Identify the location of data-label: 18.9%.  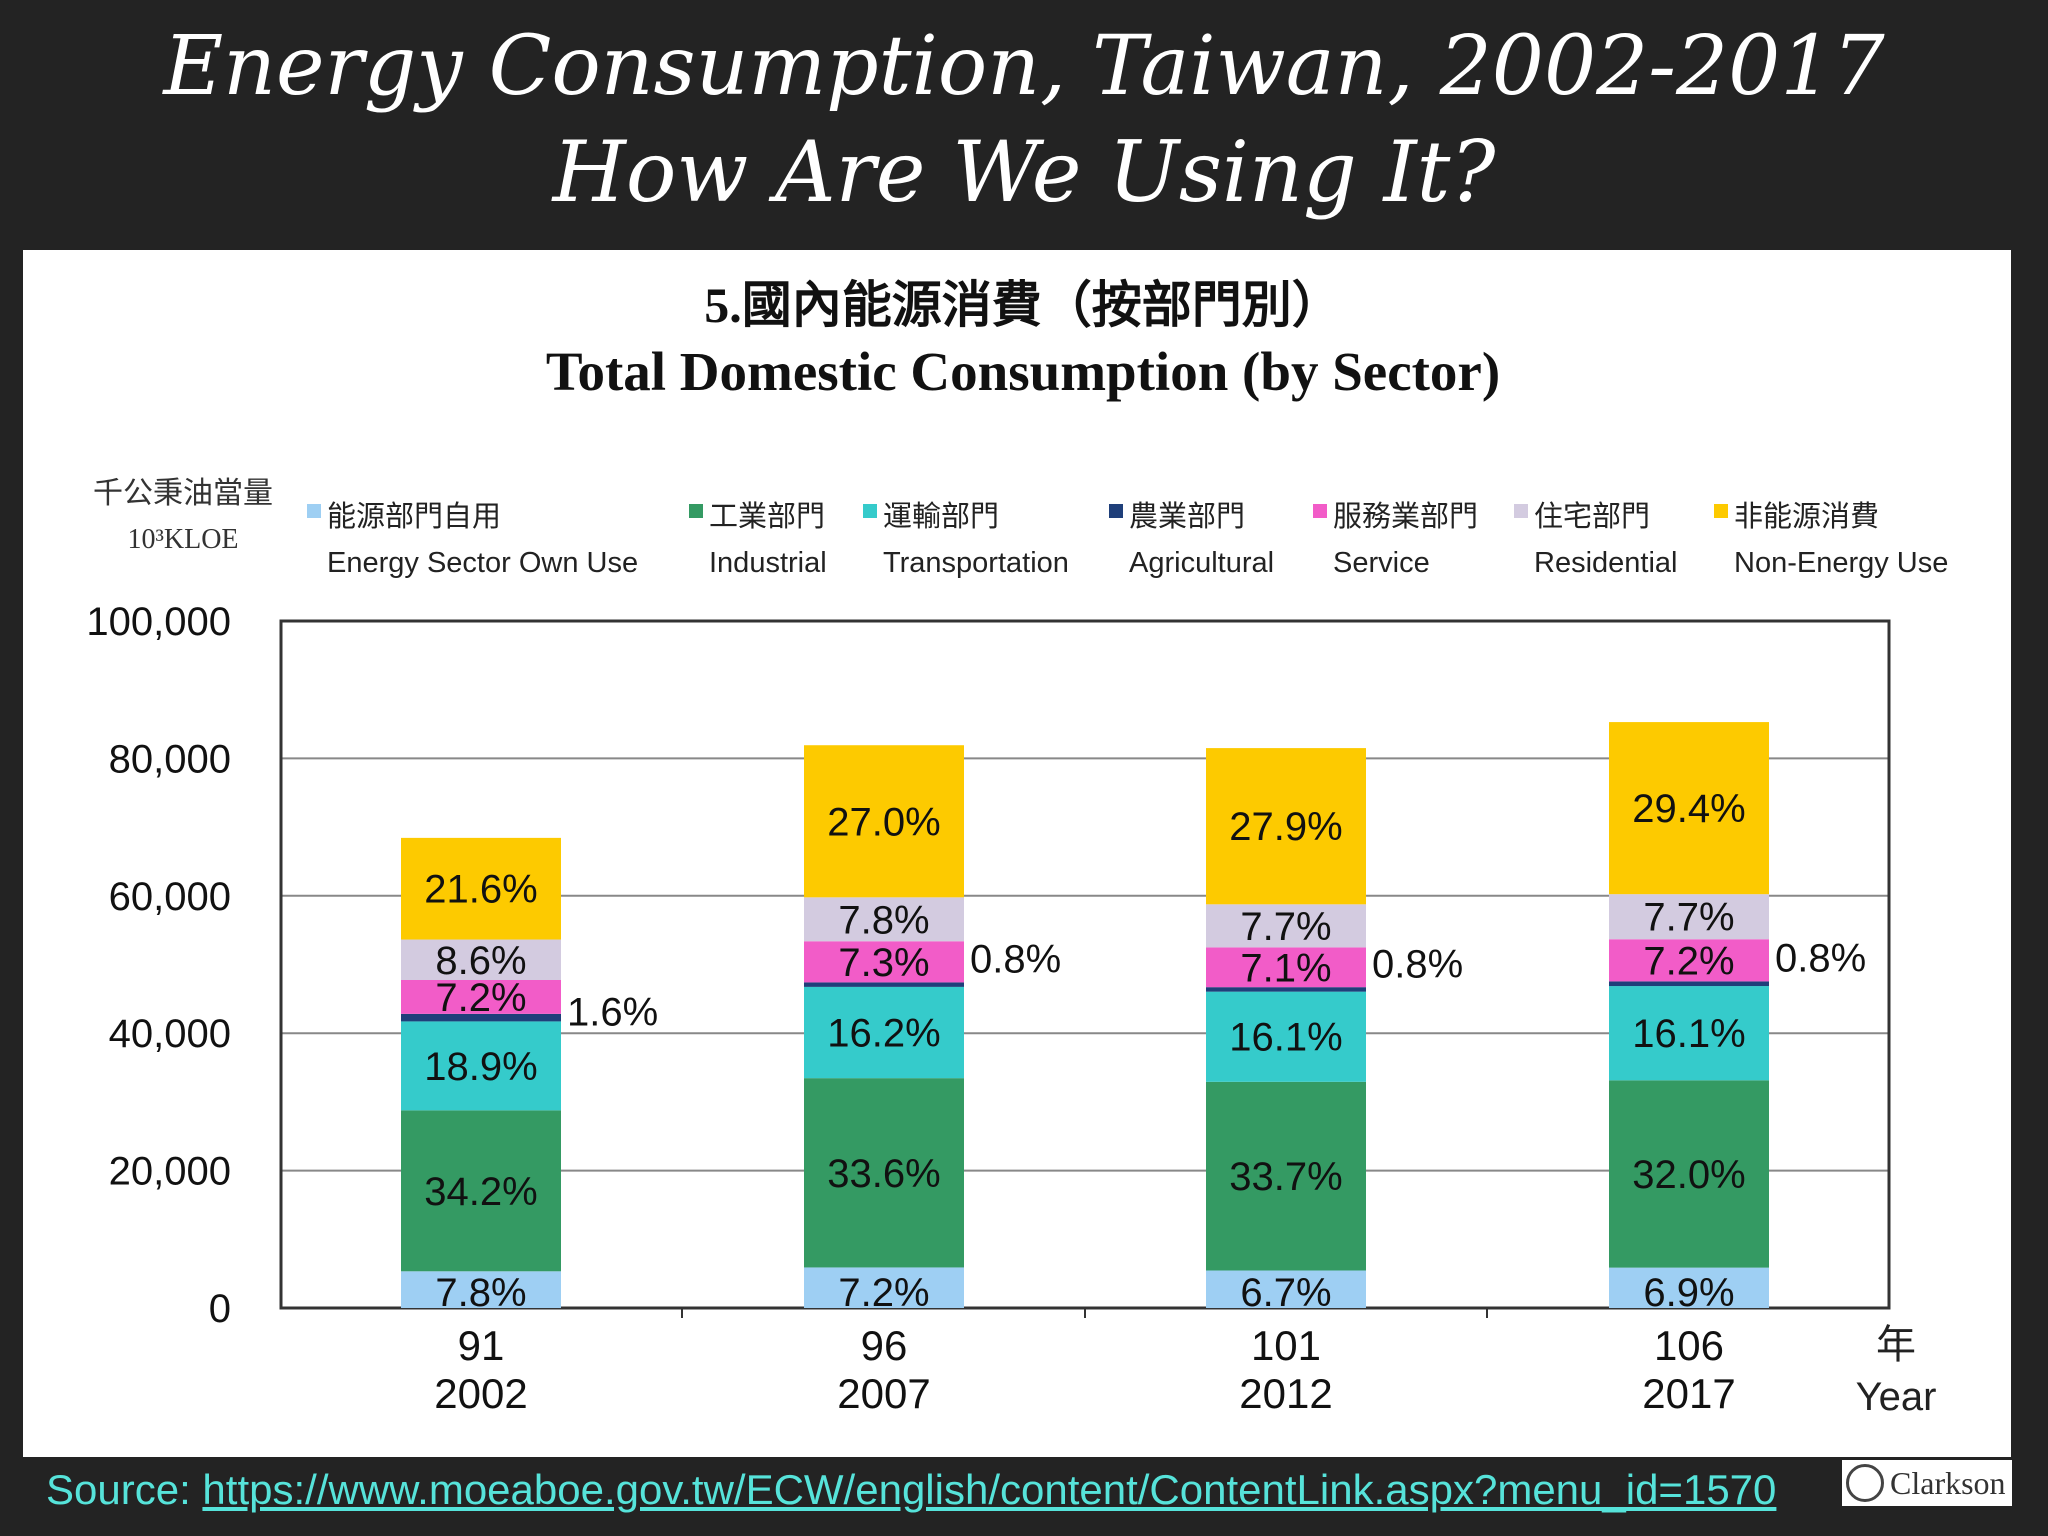
(480, 1067).